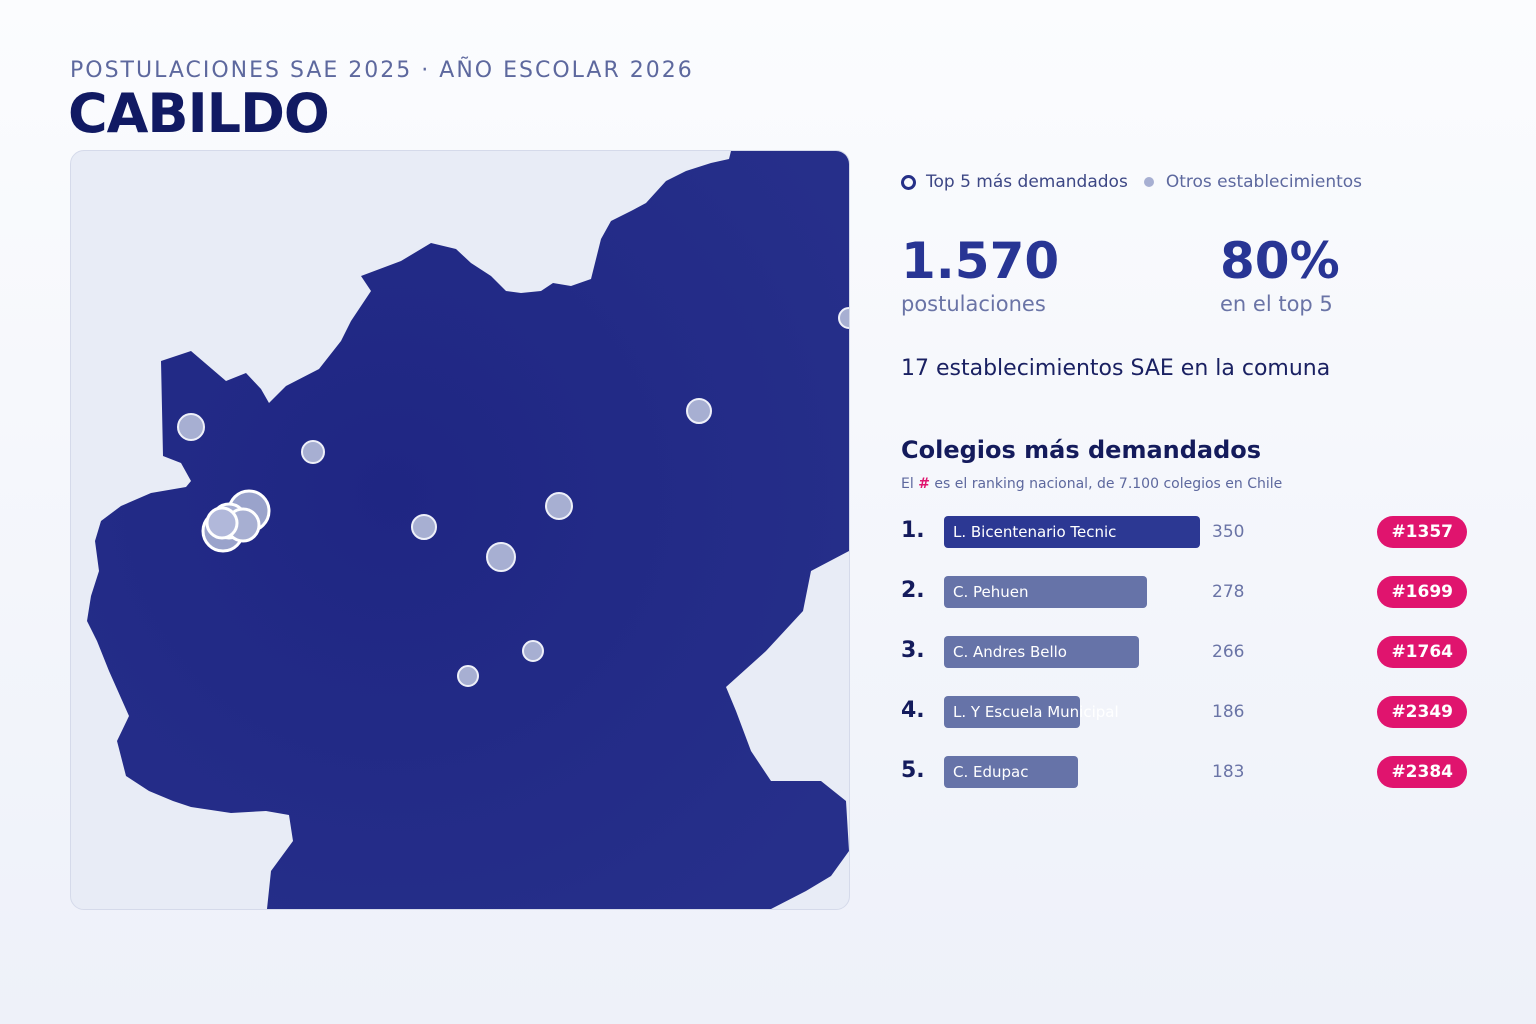  I want to click on national-rank-badge: #1764, so click(1422, 652).